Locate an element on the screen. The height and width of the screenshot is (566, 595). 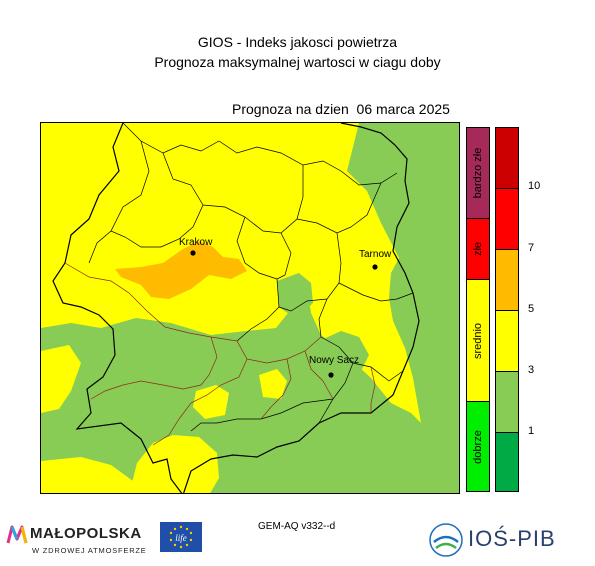
category-label: złe is located at coordinates (478, 249).